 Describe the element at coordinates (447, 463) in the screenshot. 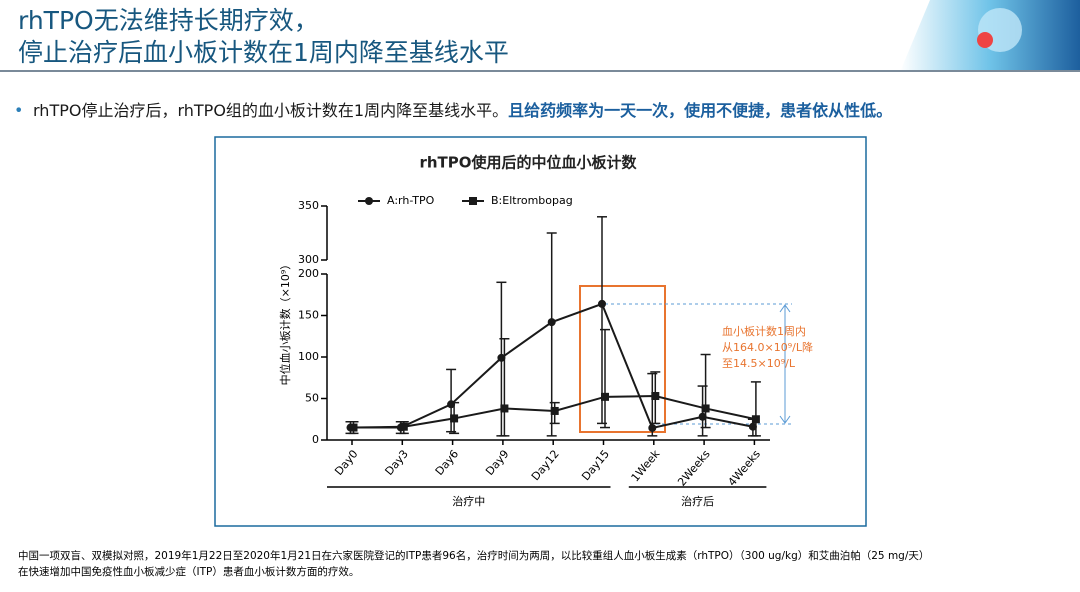

I see `x-tick-label: Day6` at that location.